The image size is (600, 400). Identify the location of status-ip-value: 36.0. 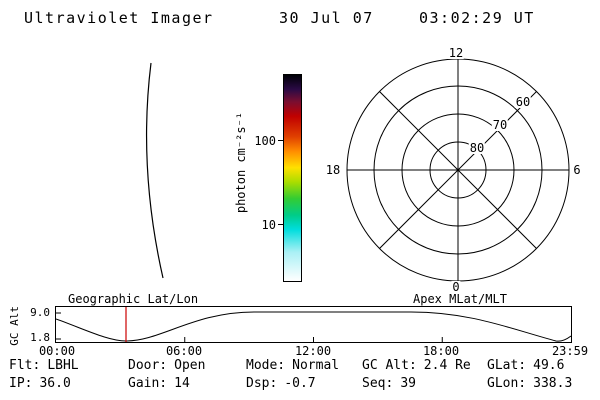
(55, 383).